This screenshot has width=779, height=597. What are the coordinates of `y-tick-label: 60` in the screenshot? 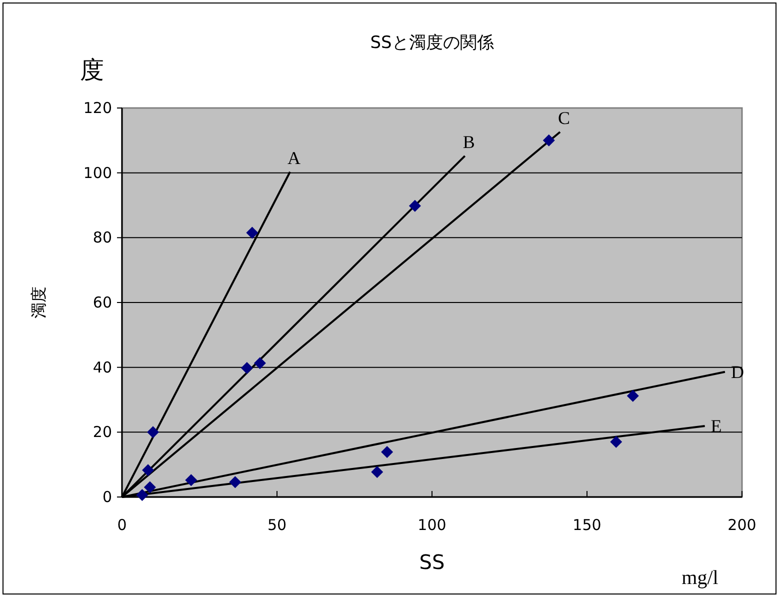 It's located at (102, 303).